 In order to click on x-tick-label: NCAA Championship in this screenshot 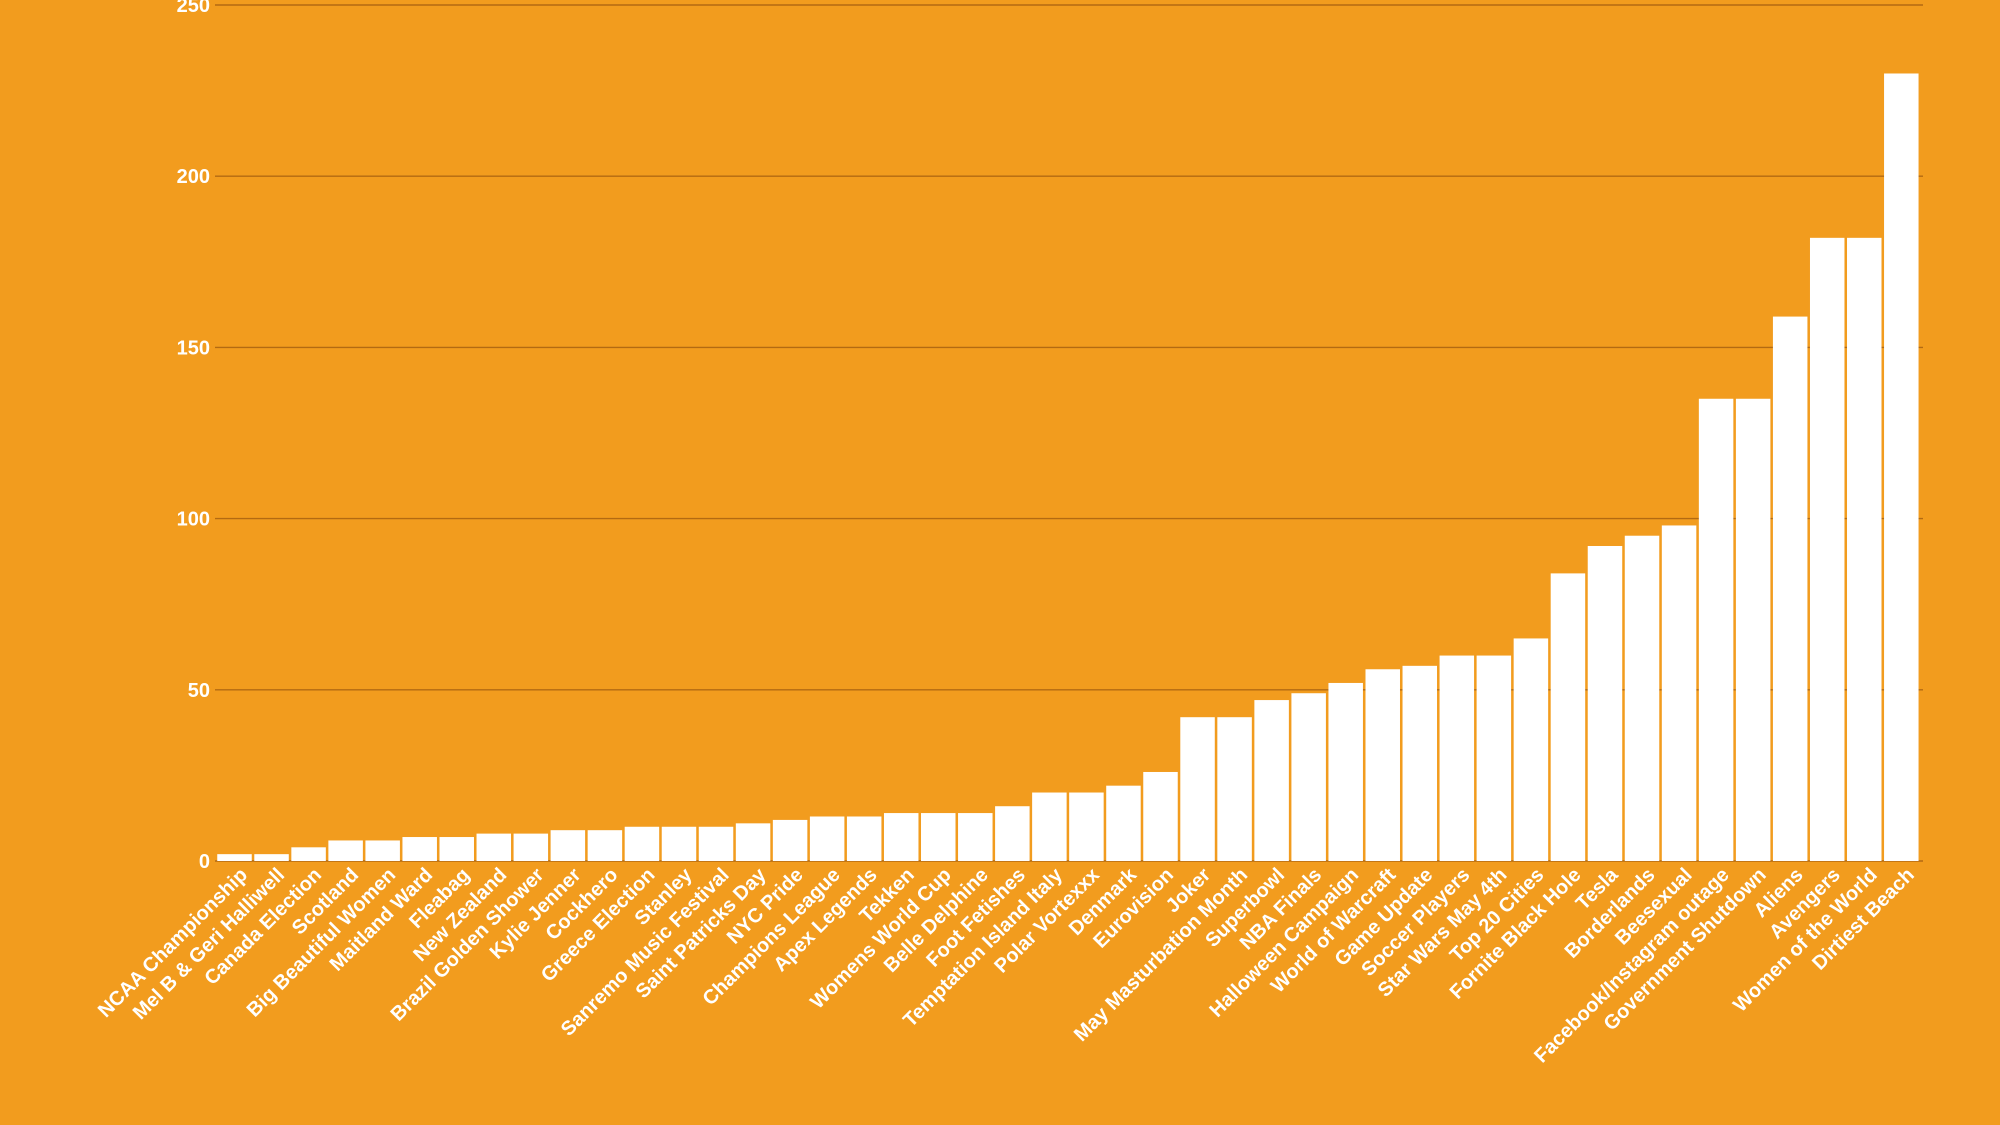, I will do `click(173, 943)`.